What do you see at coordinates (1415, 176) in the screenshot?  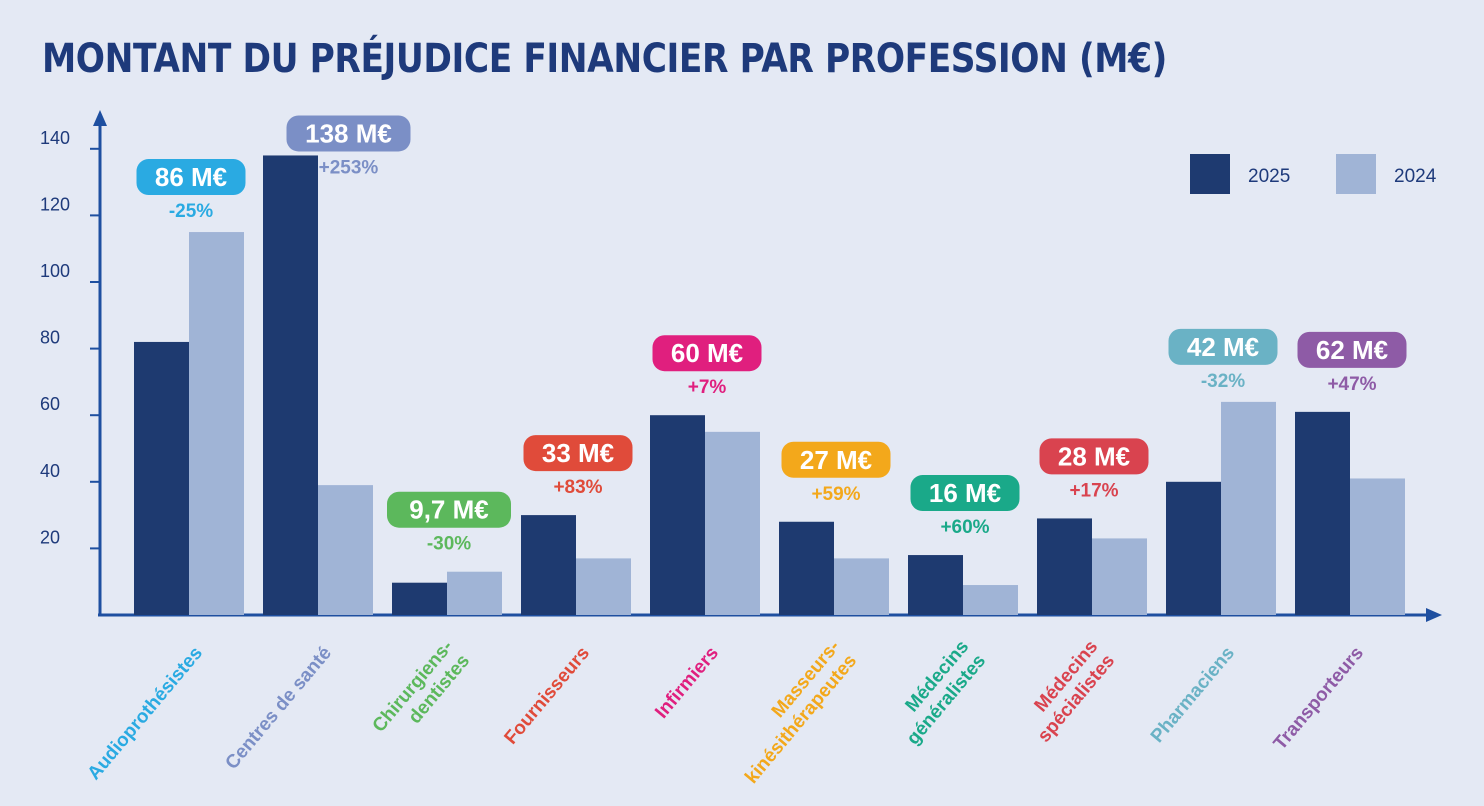 I see `legend-label-2024: 2024` at bounding box center [1415, 176].